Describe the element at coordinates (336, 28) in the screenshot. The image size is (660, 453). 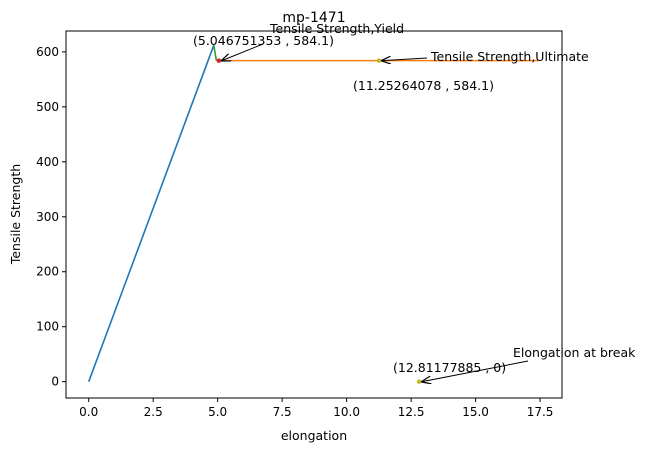
I see `annotation-label: Tensile Strength,Yield` at that location.